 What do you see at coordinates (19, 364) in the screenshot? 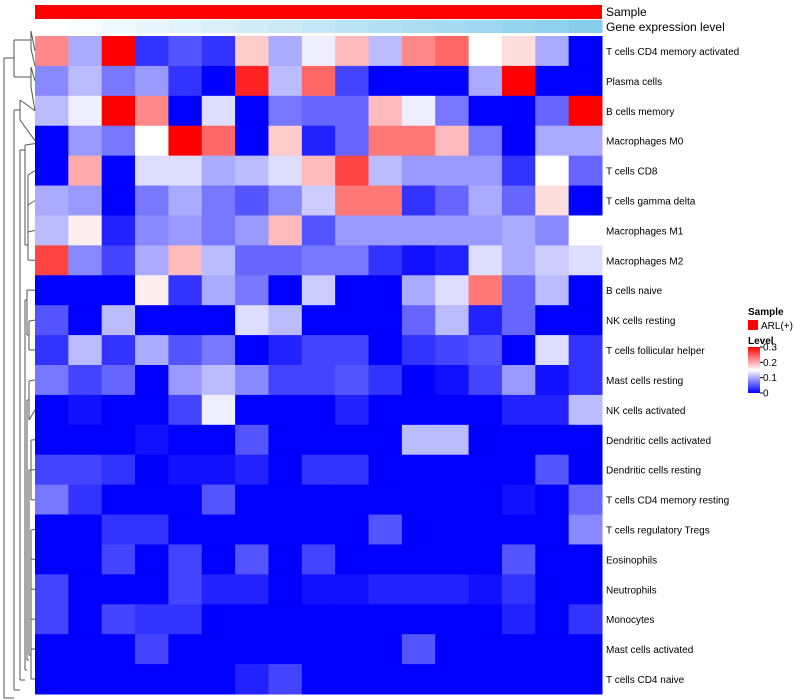
I see `row-dendrogram` at bounding box center [19, 364].